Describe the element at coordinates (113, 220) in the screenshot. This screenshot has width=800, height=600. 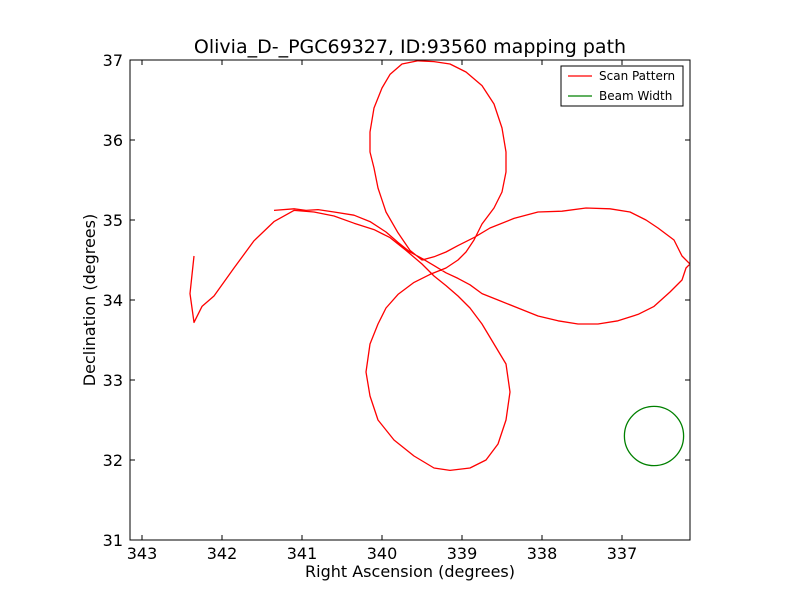
I see `y-tick-label: 35` at that location.